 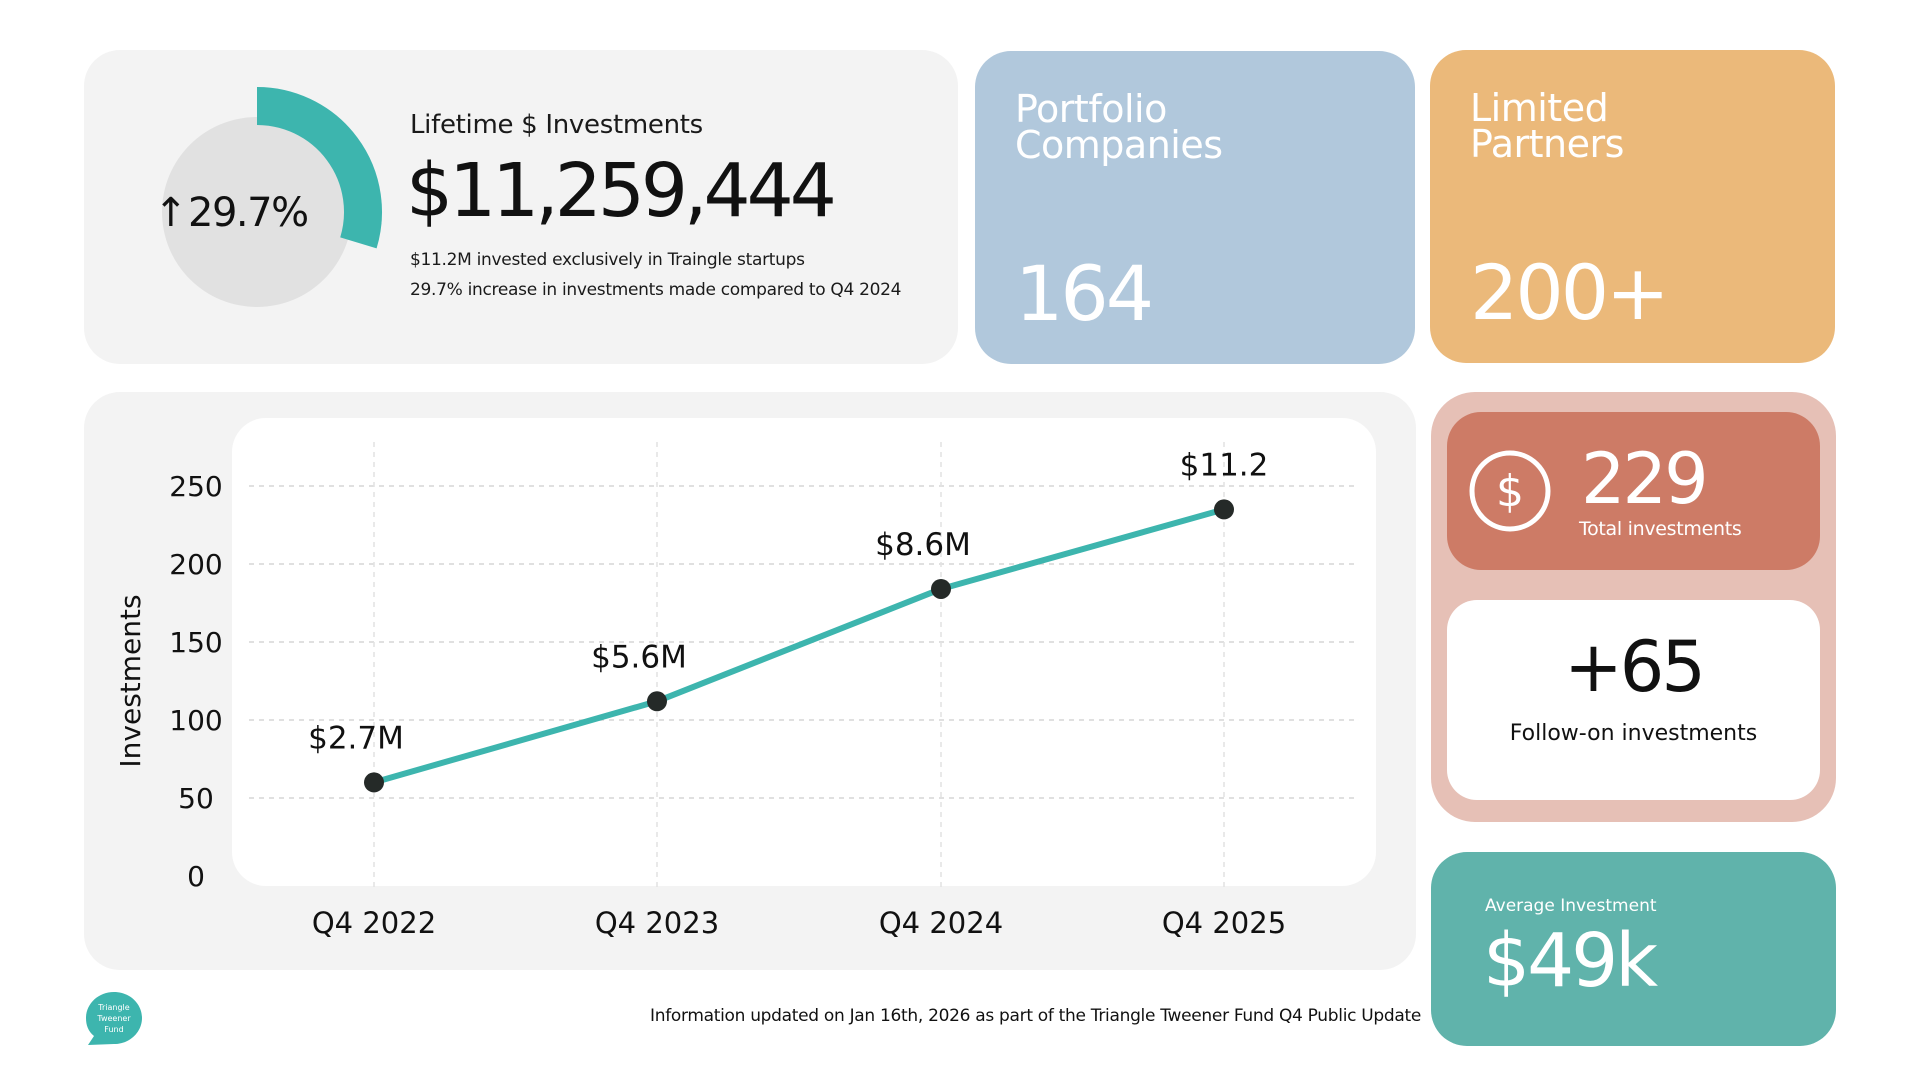 I want to click on lifetime-title: Lifetime $ Investments, so click(x=556, y=125).